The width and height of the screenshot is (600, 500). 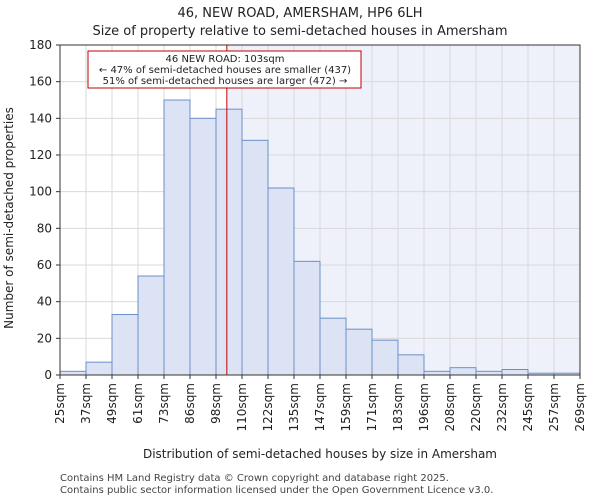 I want to click on x-tick-label: 98sqm, so click(x=216, y=403).